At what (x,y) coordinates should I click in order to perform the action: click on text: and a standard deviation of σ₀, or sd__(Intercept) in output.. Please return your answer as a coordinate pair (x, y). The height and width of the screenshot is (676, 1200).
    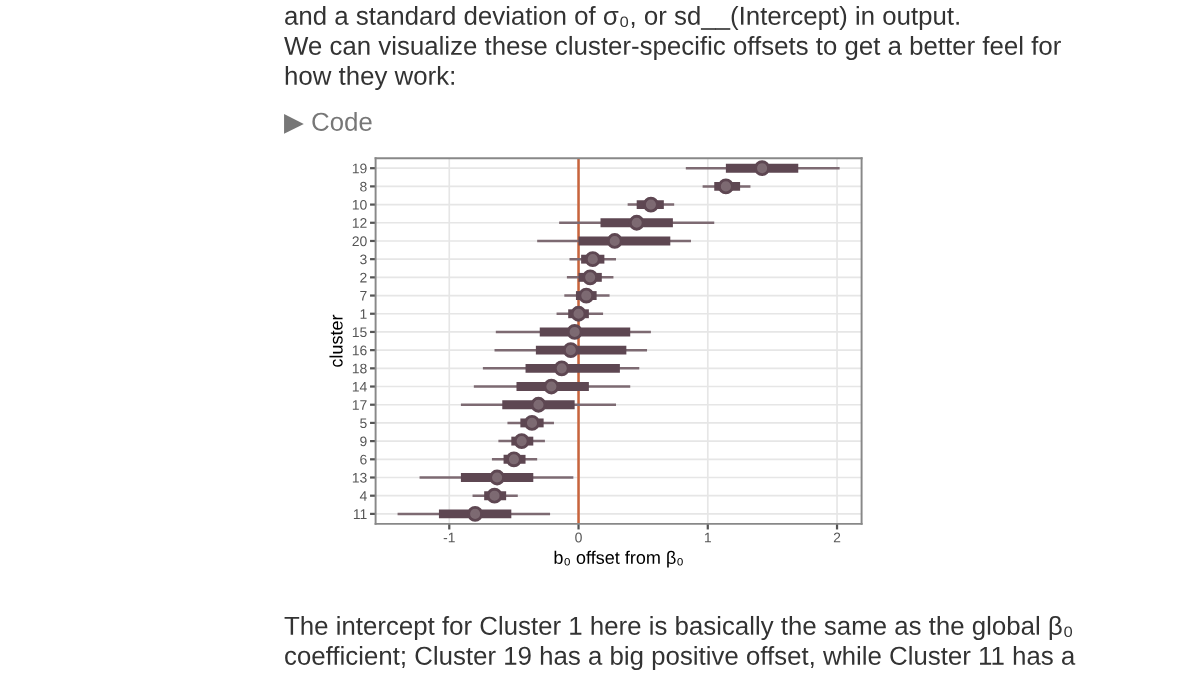
    Looking at the image, I should click on (622, 18).